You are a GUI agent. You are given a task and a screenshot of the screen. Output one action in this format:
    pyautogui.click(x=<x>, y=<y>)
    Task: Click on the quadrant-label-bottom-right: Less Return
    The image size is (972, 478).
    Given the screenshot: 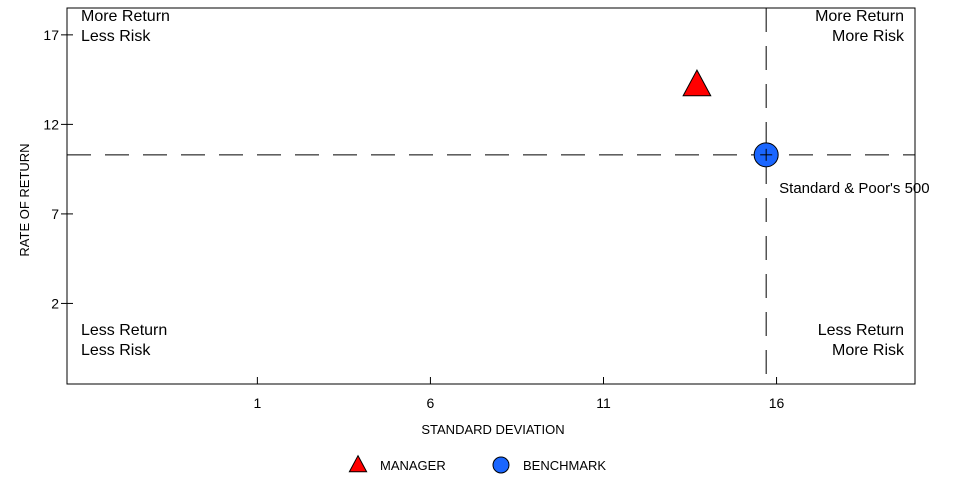 What is the action you would take?
    pyautogui.click(x=861, y=330)
    